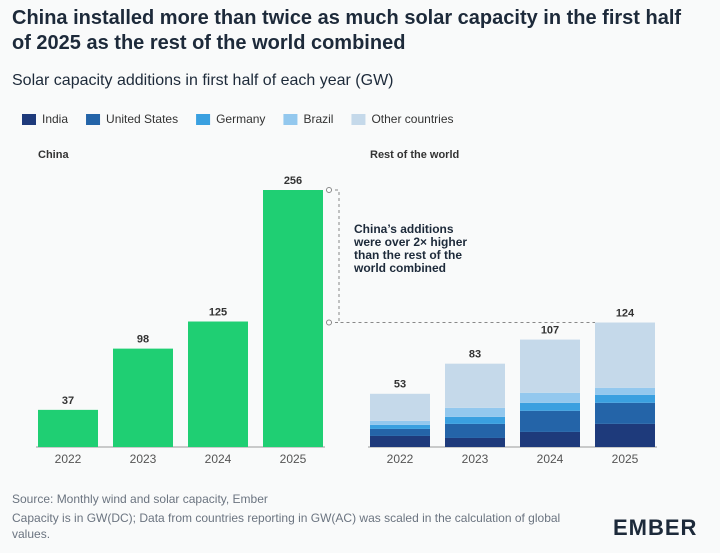  Describe the element at coordinates (550, 330) in the screenshot. I see `total-label: 107` at that location.